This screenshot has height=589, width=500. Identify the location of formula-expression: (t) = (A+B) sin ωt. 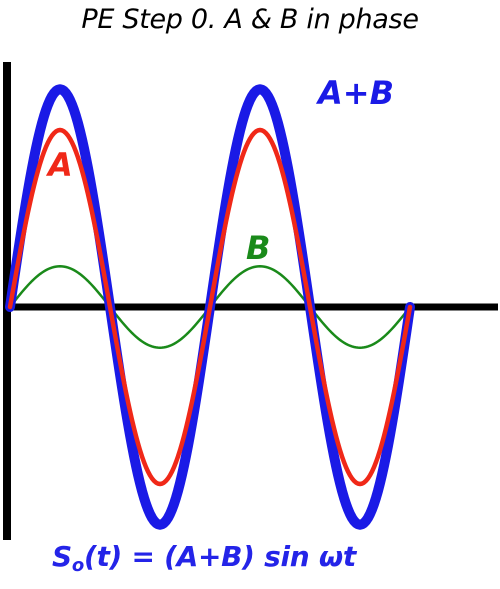
(219, 556).